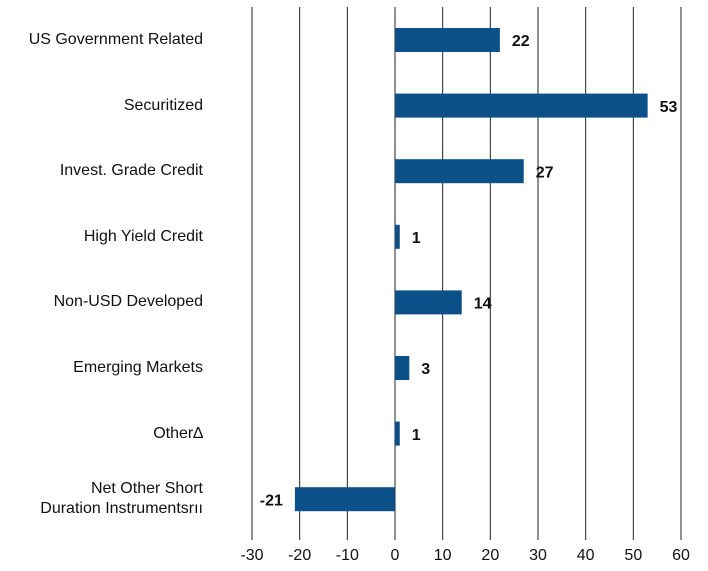 Image resolution: width=708 pixels, height=571 pixels. I want to click on x-tick-label: 0, so click(395, 555).